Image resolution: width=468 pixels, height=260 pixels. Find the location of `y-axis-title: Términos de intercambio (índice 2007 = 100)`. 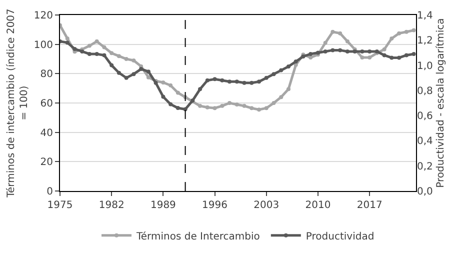

y-axis-title: Términos de intercambio (índice 2007 = 100) is located at coordinates (18, 103).